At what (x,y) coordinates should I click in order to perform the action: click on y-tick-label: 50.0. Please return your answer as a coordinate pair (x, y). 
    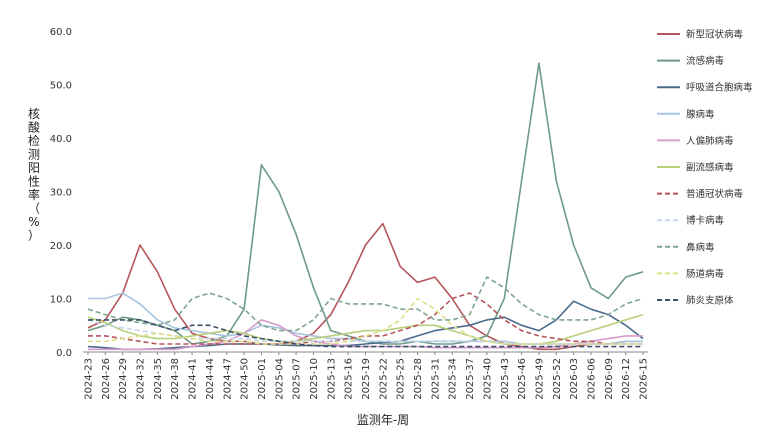
    Looking at the image, I should click on (61, 86).